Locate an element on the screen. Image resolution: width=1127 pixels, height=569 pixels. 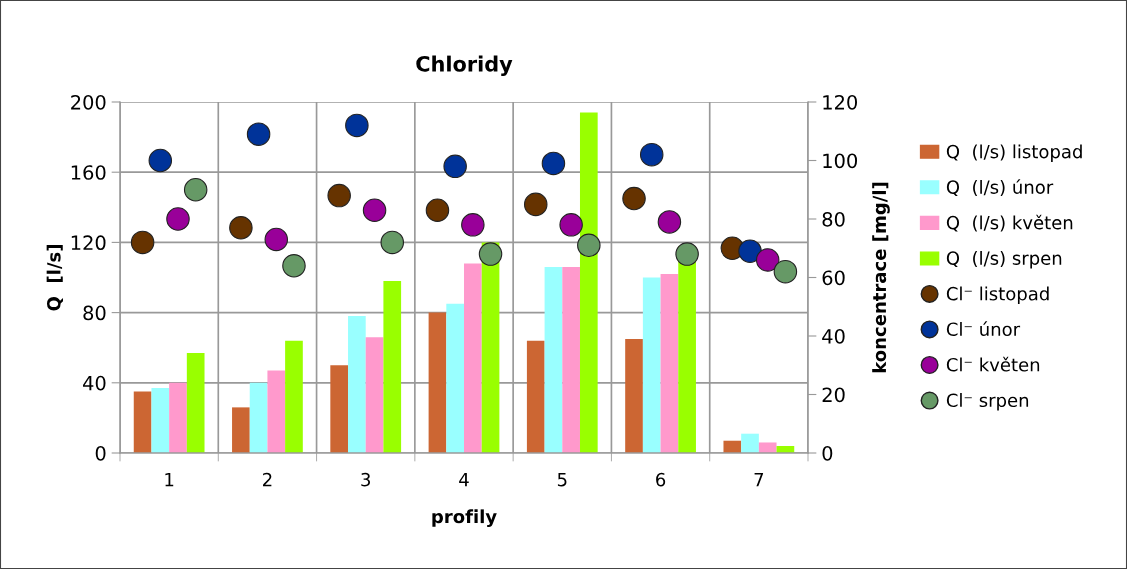
y-tick-label: 200 is located at coordinates (88, 102).